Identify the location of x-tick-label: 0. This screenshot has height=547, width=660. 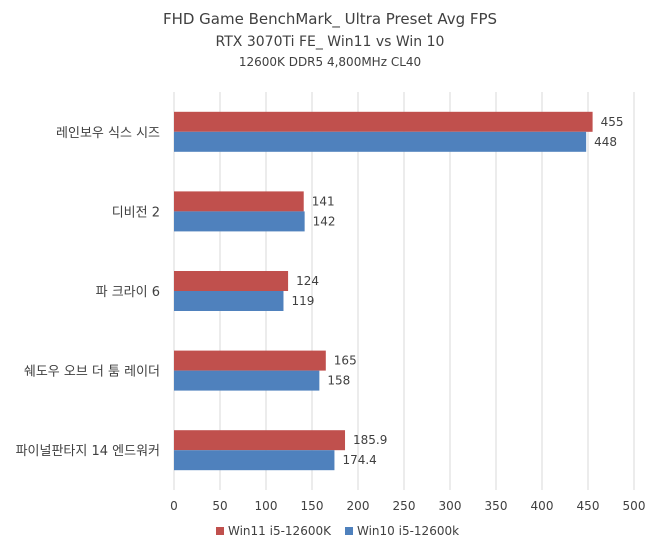
(174, 506).